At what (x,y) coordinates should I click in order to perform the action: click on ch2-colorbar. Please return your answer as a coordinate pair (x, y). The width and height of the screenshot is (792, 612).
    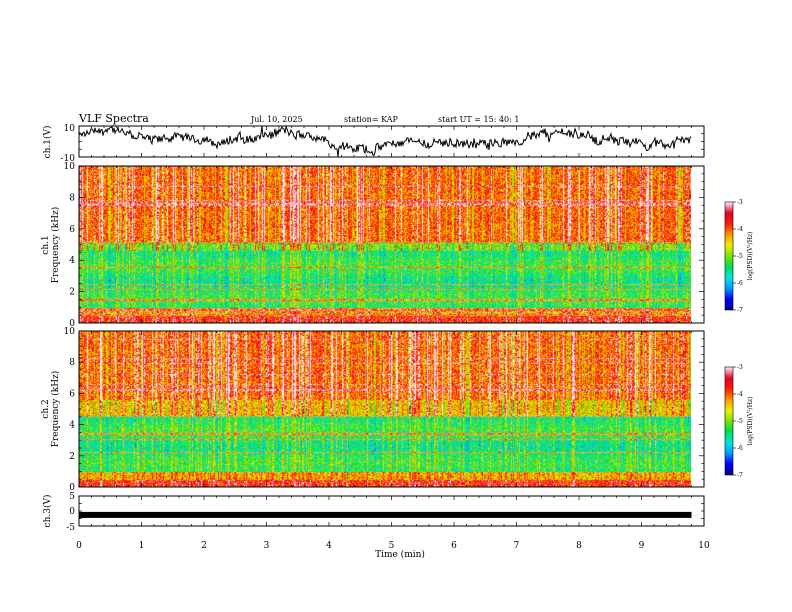
    Looking at the image, I should click on (729, 421).